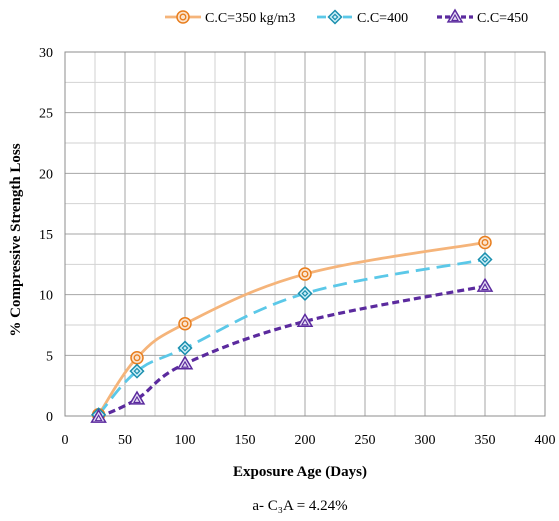 This screenshot has height=521, width=559. I want to click on x-tick-label: 200, so click(305, 440).